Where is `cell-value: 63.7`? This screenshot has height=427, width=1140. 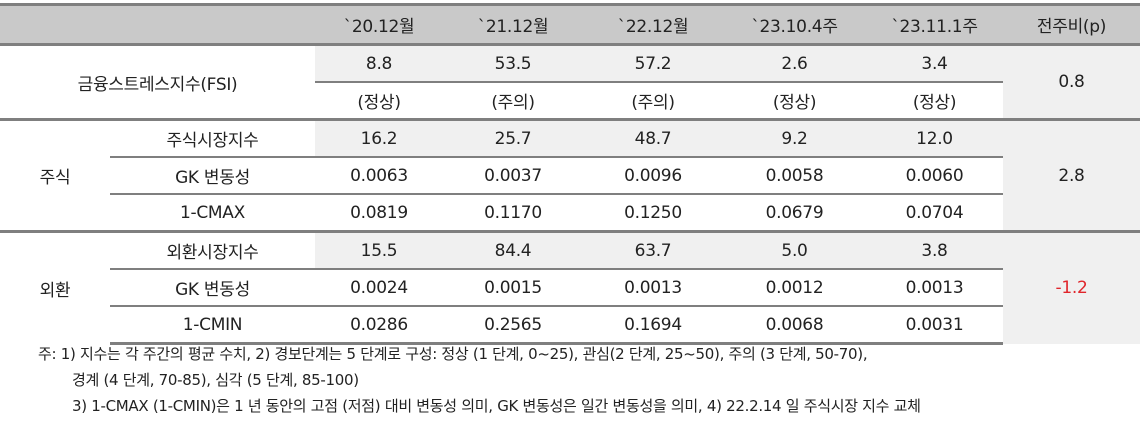 cell-value: 63.7 is located at coordinates (653, 249).